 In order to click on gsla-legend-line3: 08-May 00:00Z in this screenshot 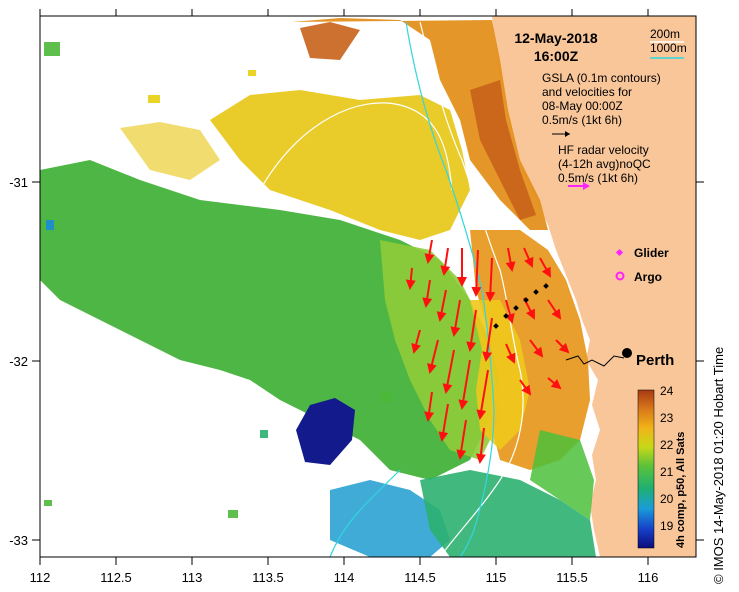, I will do `click(582, 106)`.